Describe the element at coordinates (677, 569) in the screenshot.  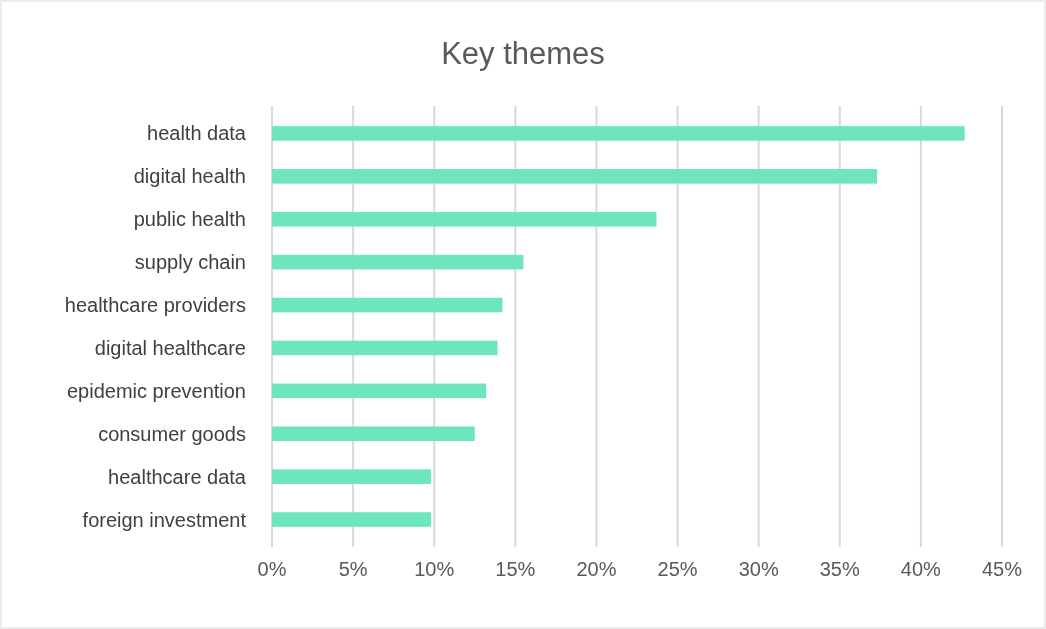
I see `x-tick-label: 25%` at that location.